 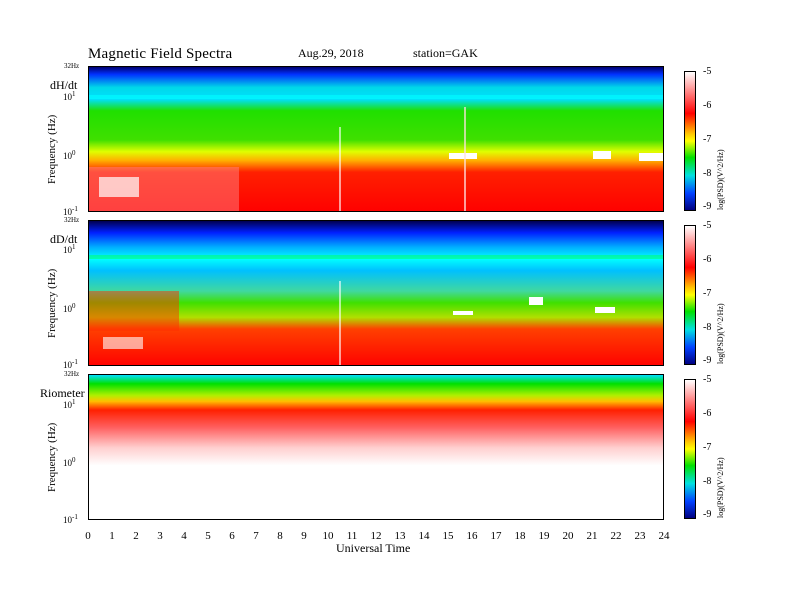 I want to click on panel-label-dhdt: dH/dt, so click(x=64, y=85).